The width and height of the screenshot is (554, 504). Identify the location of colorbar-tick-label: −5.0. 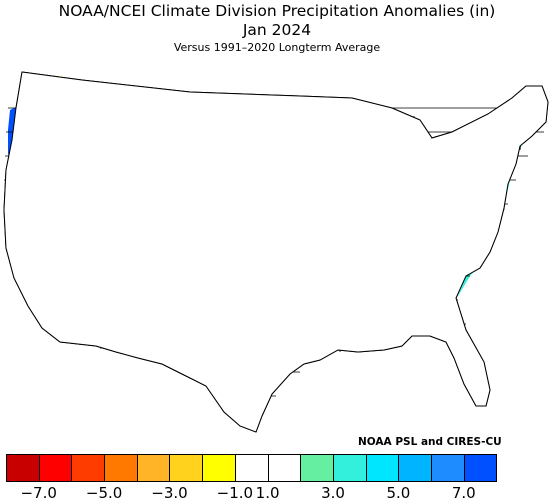
(104, 493).